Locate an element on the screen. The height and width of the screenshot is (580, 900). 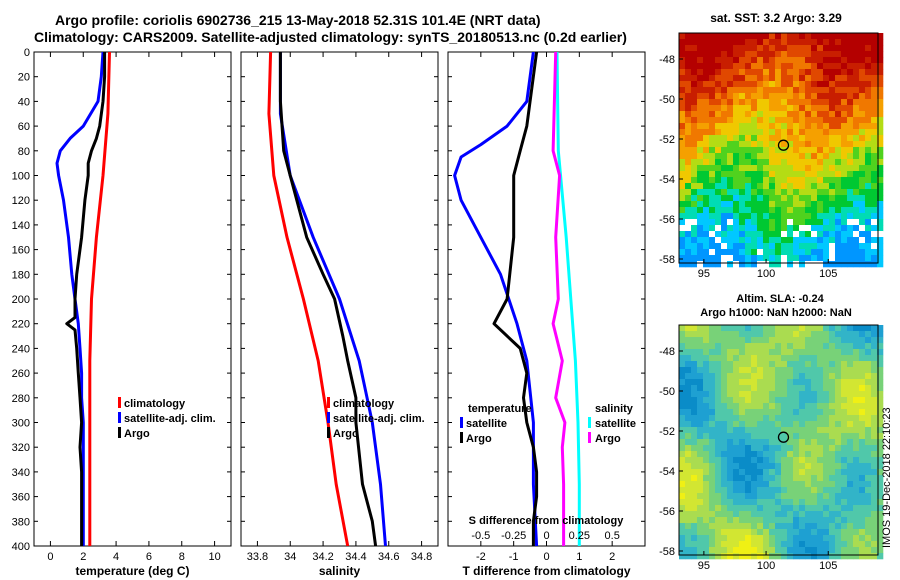
legend-swatch is located at coordinates (461, 422).